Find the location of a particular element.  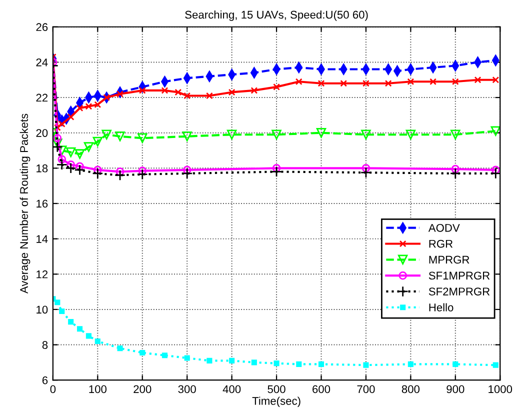

x-tick-label: 300 is located at coordinates (187, 389).